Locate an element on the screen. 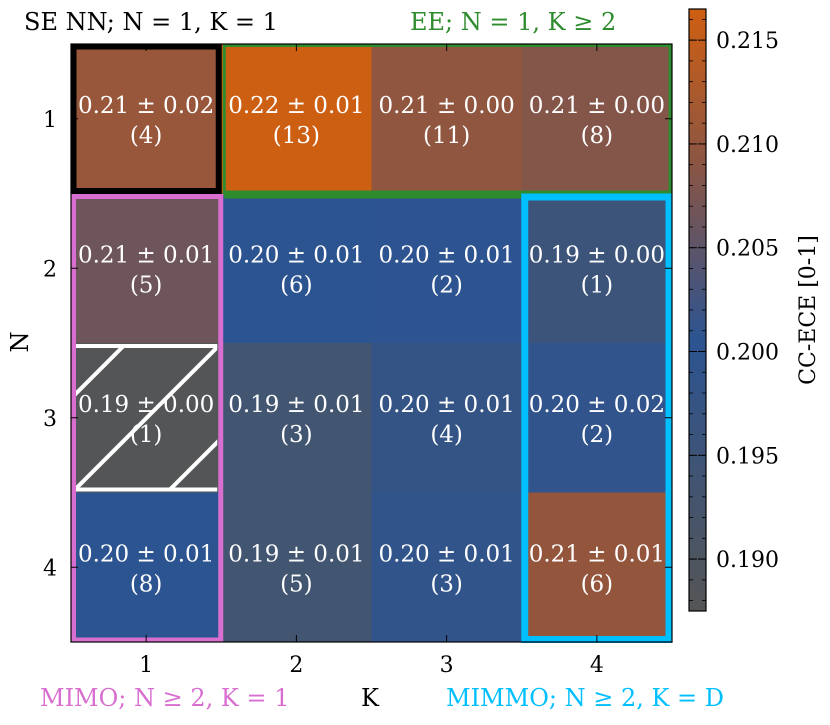 Image resolution: width=830 pixels, height=725 pixels. x-tick-label-2: 2 is located at coordinates (296, 665).